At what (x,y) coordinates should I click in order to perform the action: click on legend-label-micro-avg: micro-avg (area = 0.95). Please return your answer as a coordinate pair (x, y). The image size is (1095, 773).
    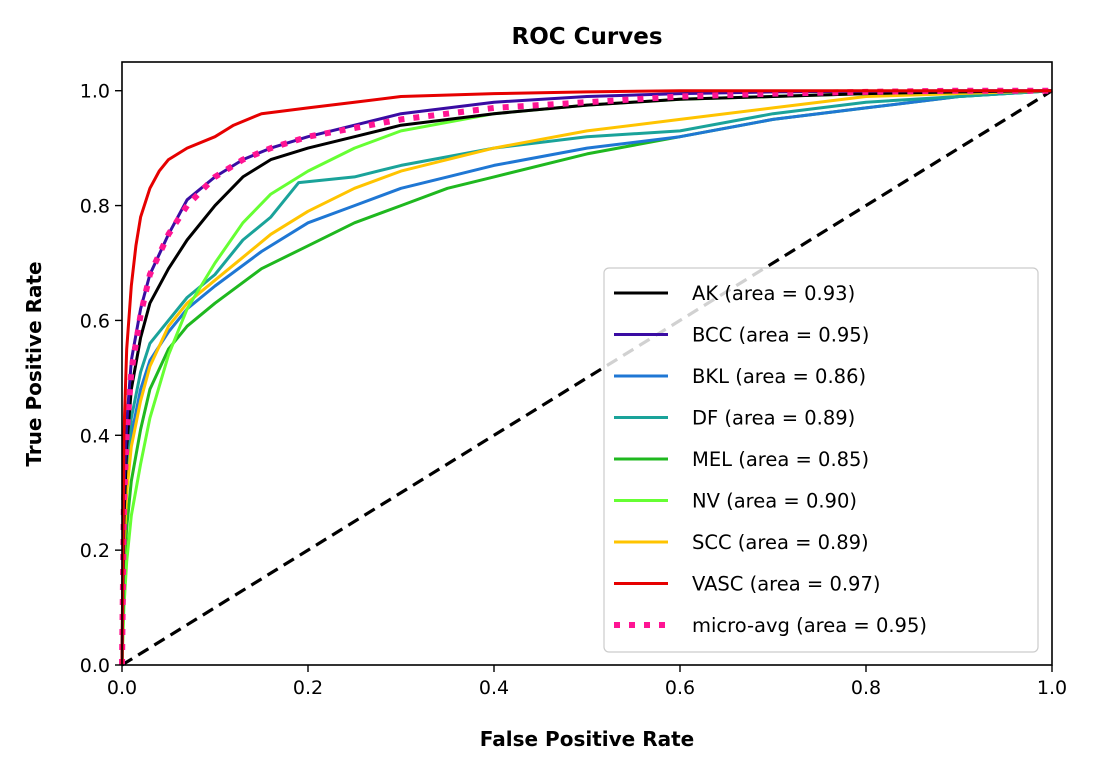
    Looking at the image, I should click on (809, 625).